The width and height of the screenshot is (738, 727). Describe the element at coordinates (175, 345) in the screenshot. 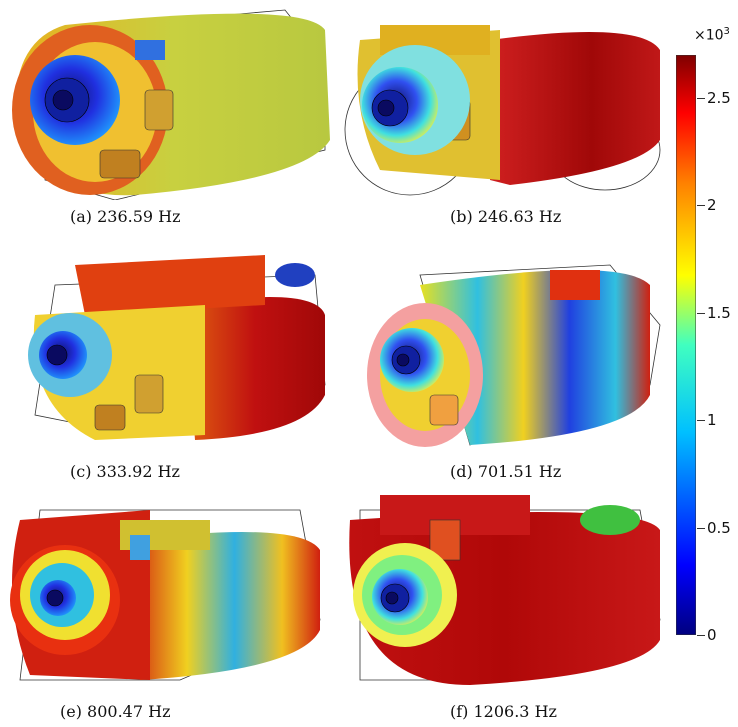

I see `panel-c-mode-shape` at that location.